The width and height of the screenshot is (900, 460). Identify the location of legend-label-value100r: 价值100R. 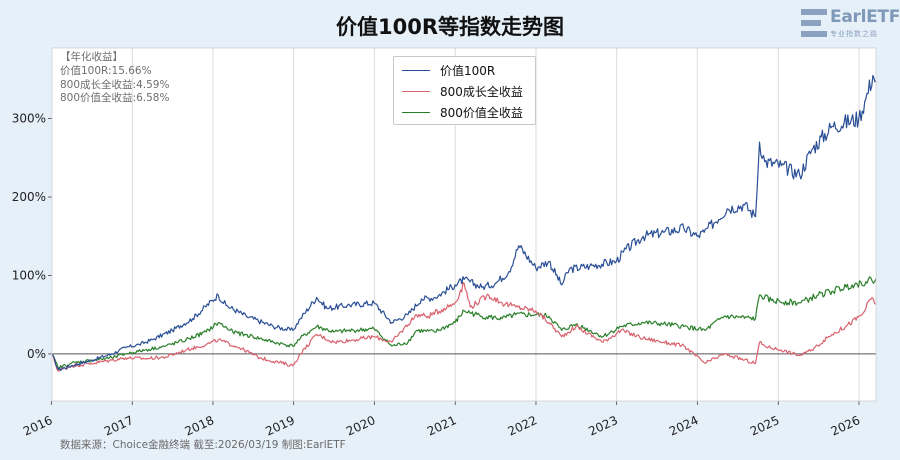
(468, 70).